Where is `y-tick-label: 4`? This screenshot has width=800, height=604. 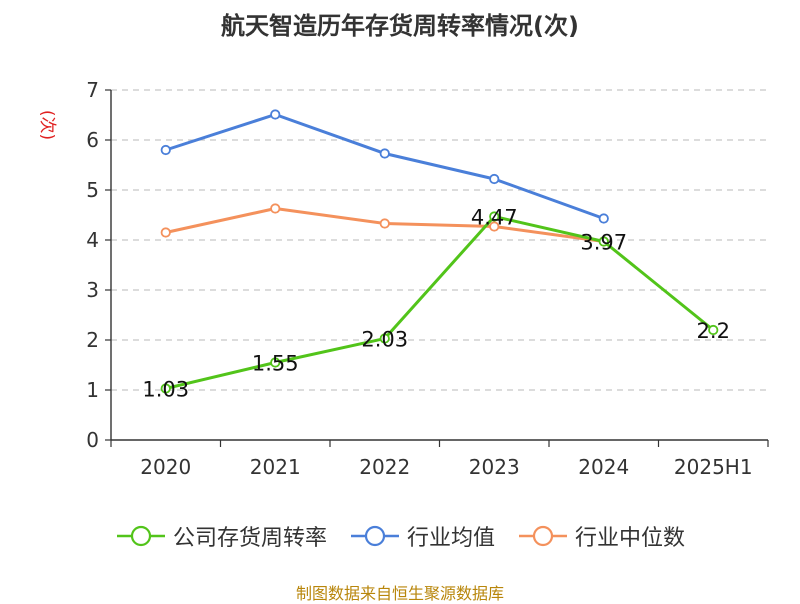
y-tick-label: 4 is located at coordinates (92, 240).